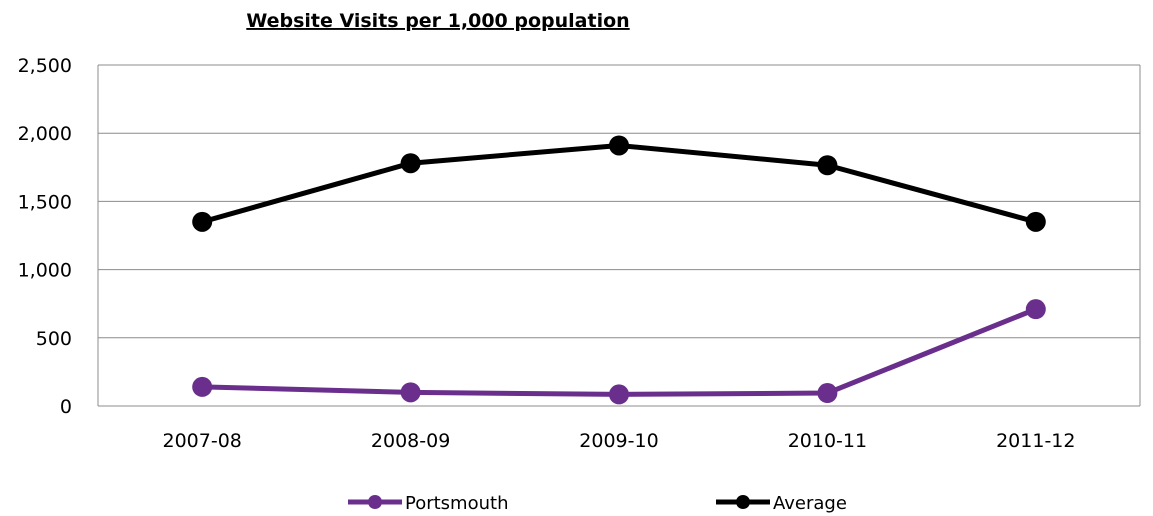  I want to click on chart-title: Website Visits per 1,000 population, so click(437, 21).